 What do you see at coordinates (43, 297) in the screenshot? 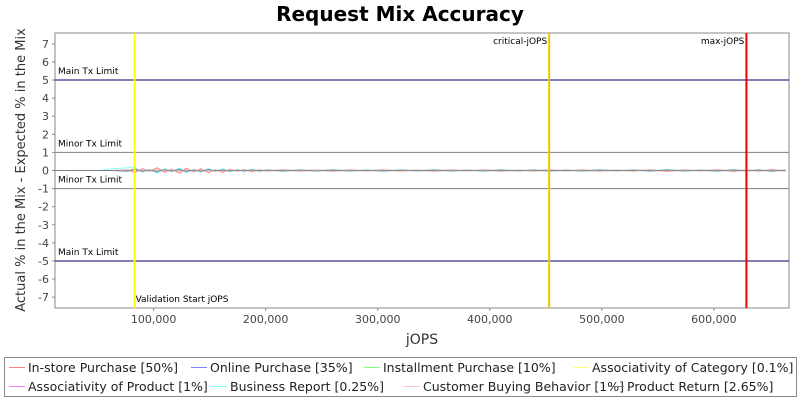
I see `y-tick-label: -7` at bounding box center [43, 297].